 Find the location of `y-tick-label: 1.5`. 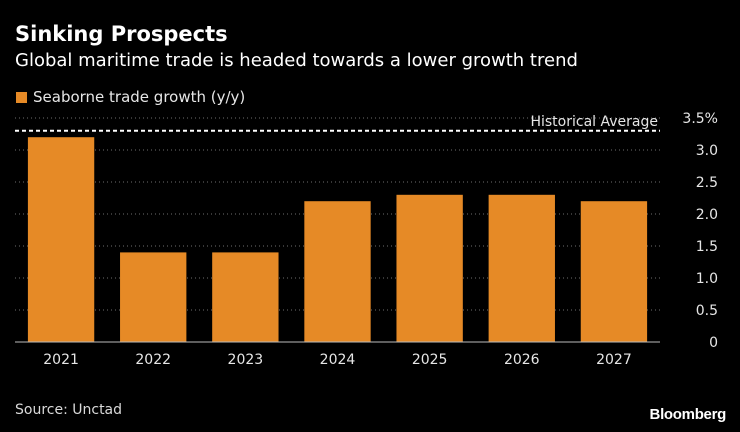

y-tick-label: 1.5 is located at coordinates (707, 247).